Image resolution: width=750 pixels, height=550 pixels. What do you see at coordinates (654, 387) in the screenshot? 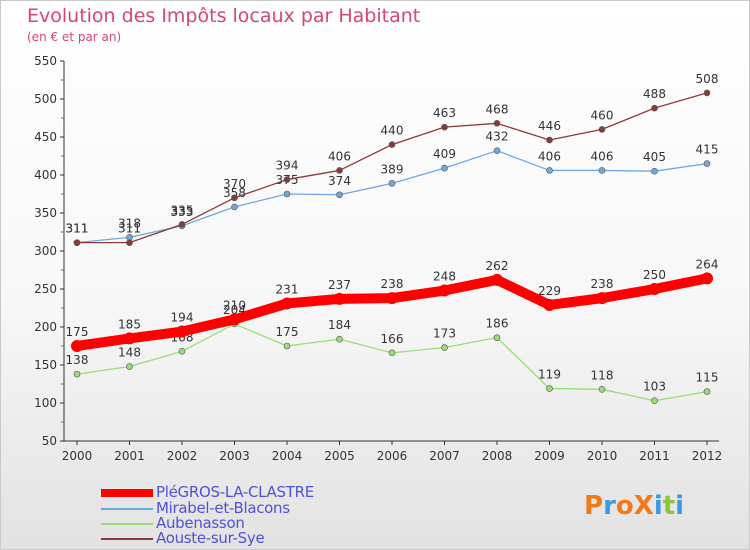
I see `data-label: 103` at bounding box center [654, 387].